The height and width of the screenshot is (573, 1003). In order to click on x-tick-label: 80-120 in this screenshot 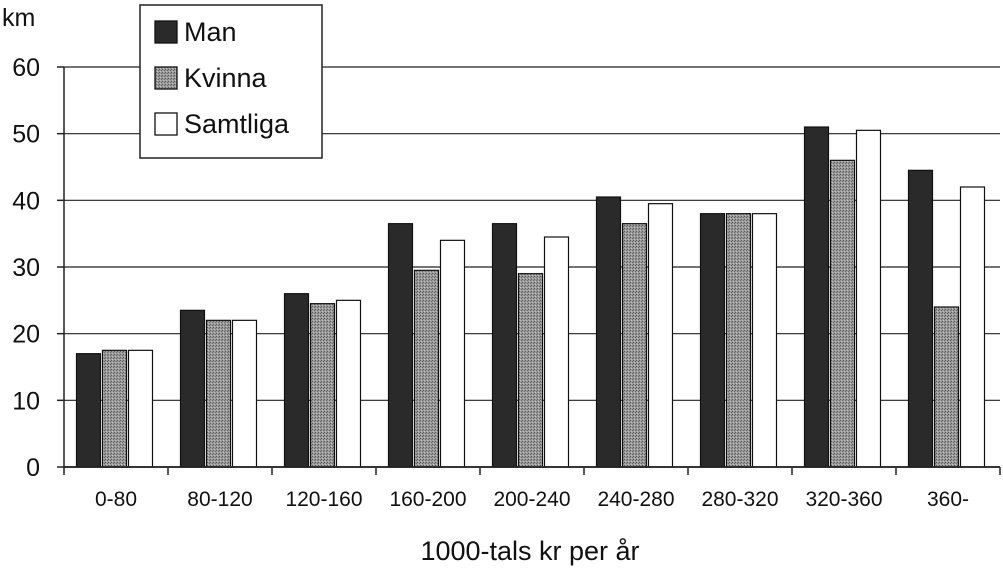, I will do `click(219, 499)`.